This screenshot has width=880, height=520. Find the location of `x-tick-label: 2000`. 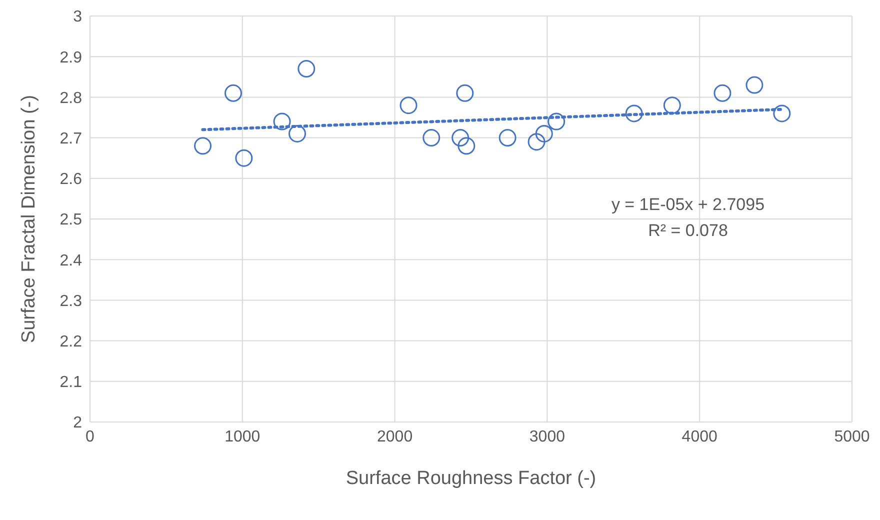

x-tick-label: 2000 is located at coordinates (395, 437).